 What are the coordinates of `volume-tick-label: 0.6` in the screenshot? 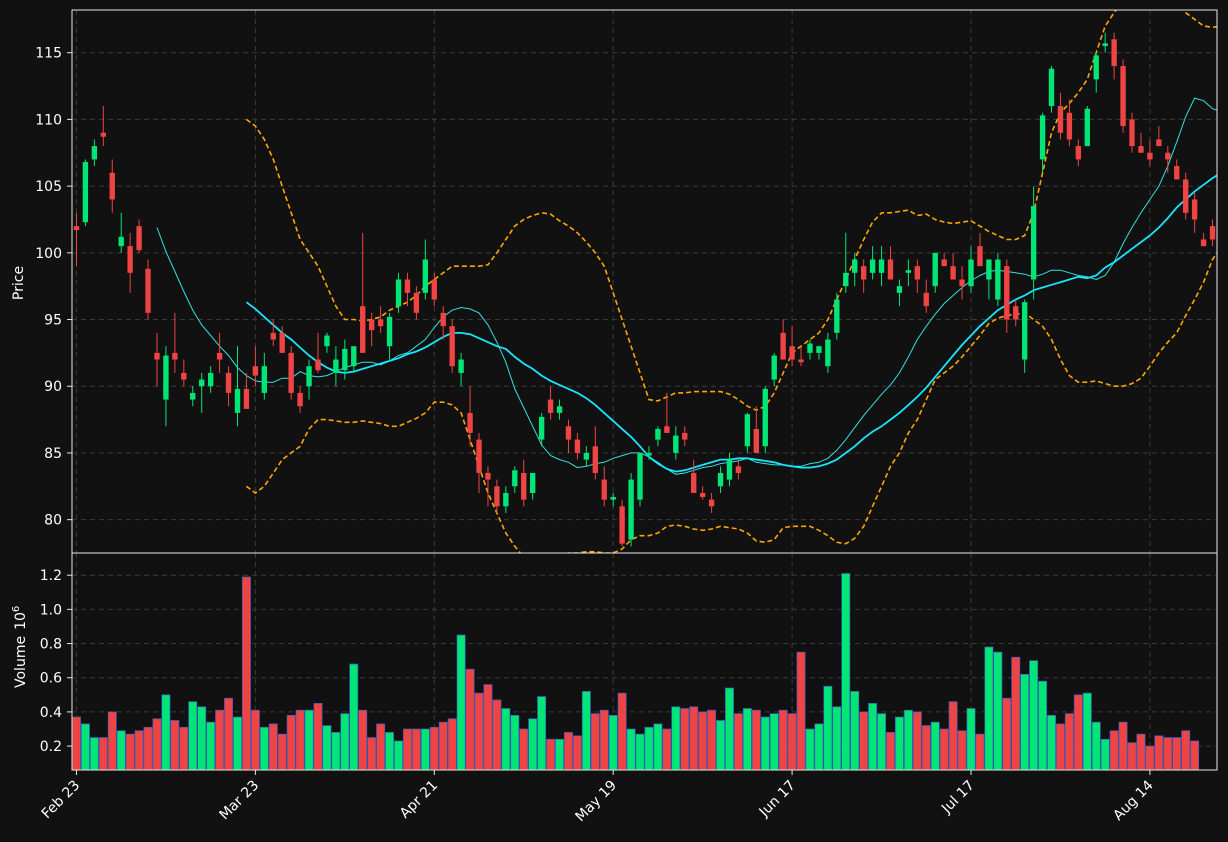 It's located at (51, 679).